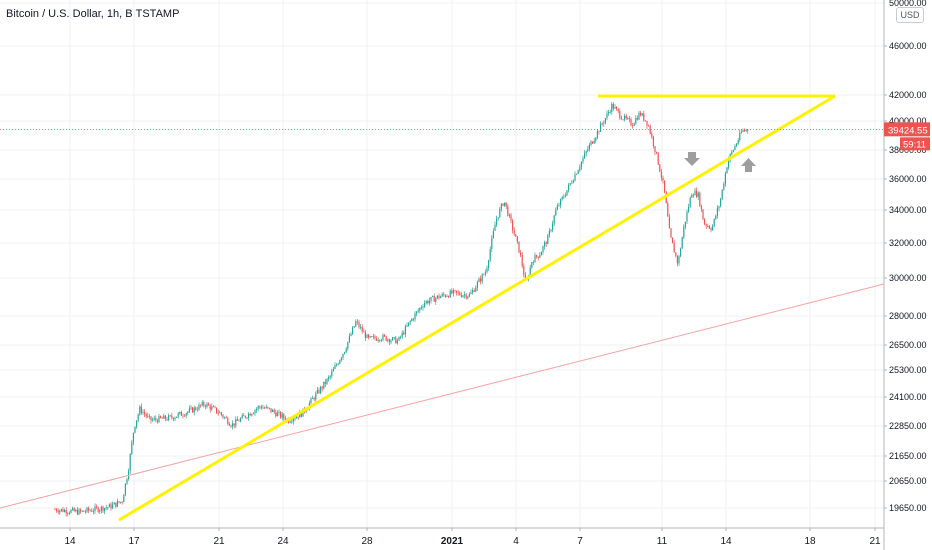 The height and width of the screenshot is (550, 932). Describe the element at coordinates (219, 541) in the screenshot. I see `x-tick-label: 21` at that location.